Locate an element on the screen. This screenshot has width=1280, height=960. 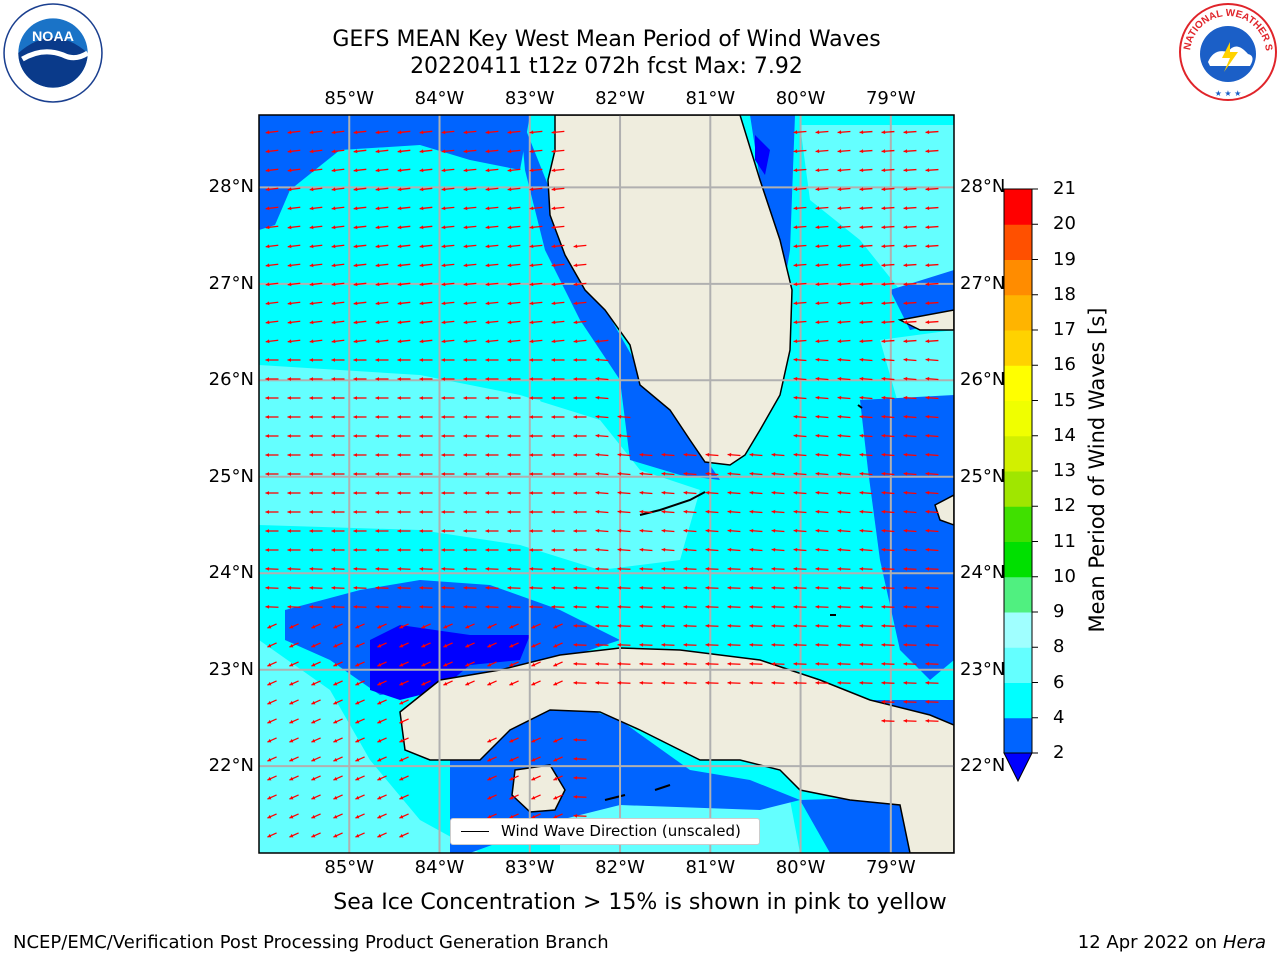
lon-label-top: 83°W is located at coordinates (529, 98).